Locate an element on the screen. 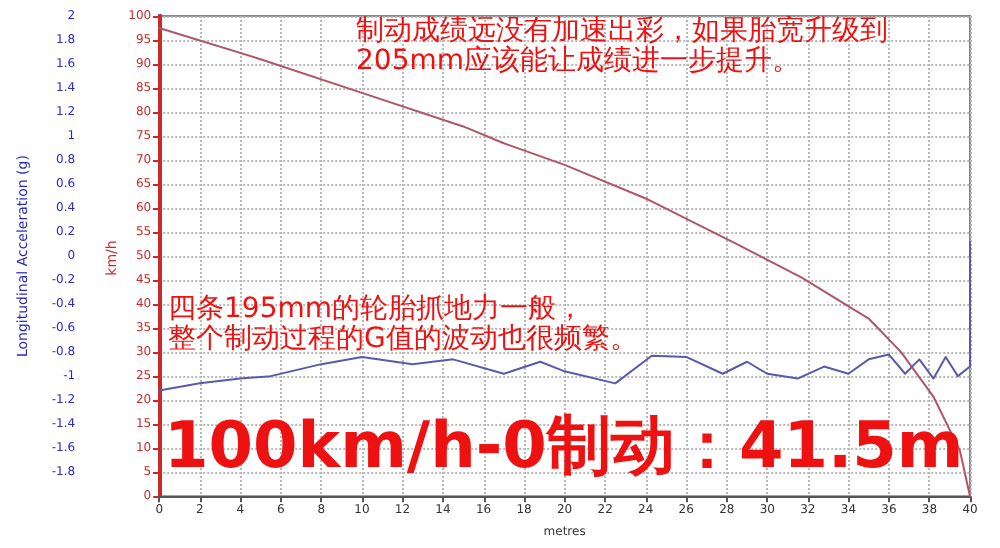  annotation: 整个制动过程的G值的波动也很频繁。 is located at coordinates (403, 339).